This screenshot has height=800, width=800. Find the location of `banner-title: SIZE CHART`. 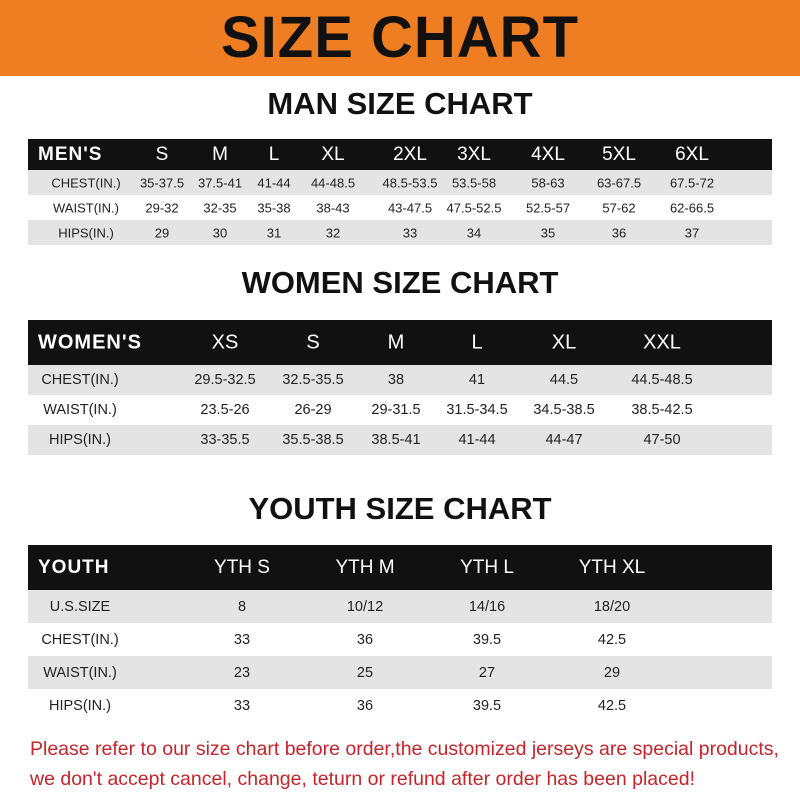

banner-title: SIZE CHART is located at coordinates (400, 37).